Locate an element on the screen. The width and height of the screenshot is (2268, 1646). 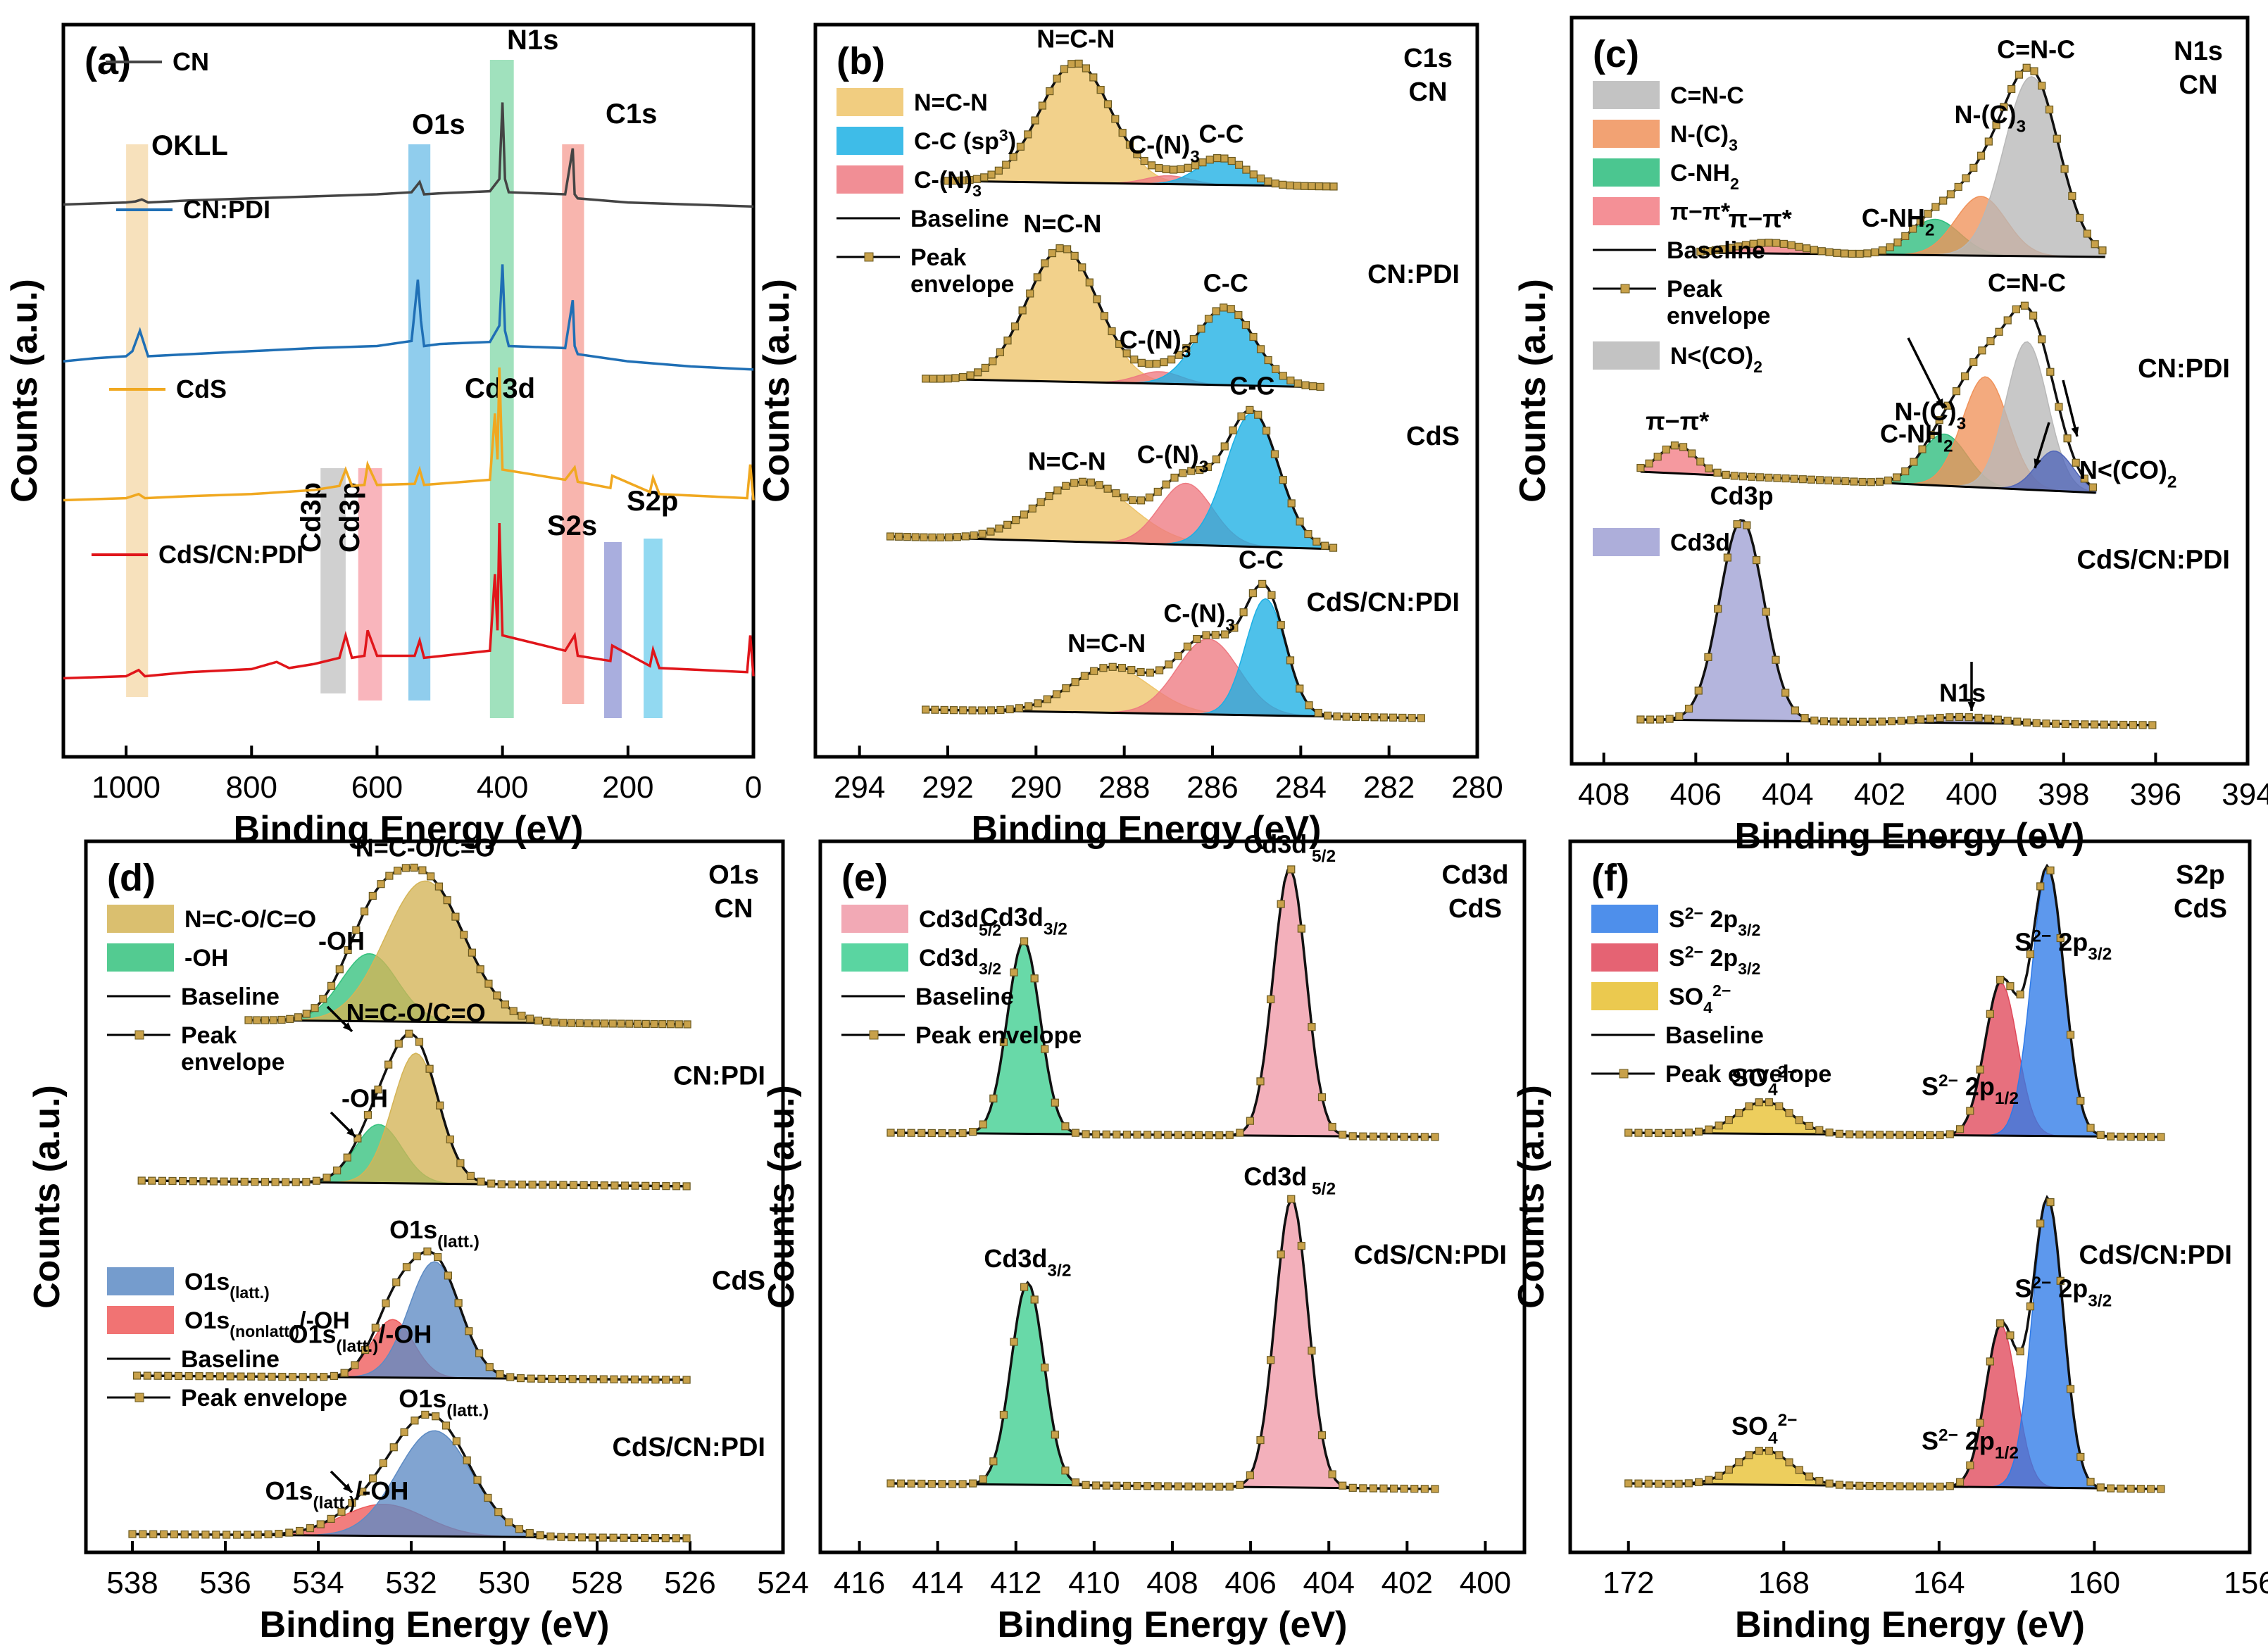
legend-label: Peak is located at coordinates (938, 257).